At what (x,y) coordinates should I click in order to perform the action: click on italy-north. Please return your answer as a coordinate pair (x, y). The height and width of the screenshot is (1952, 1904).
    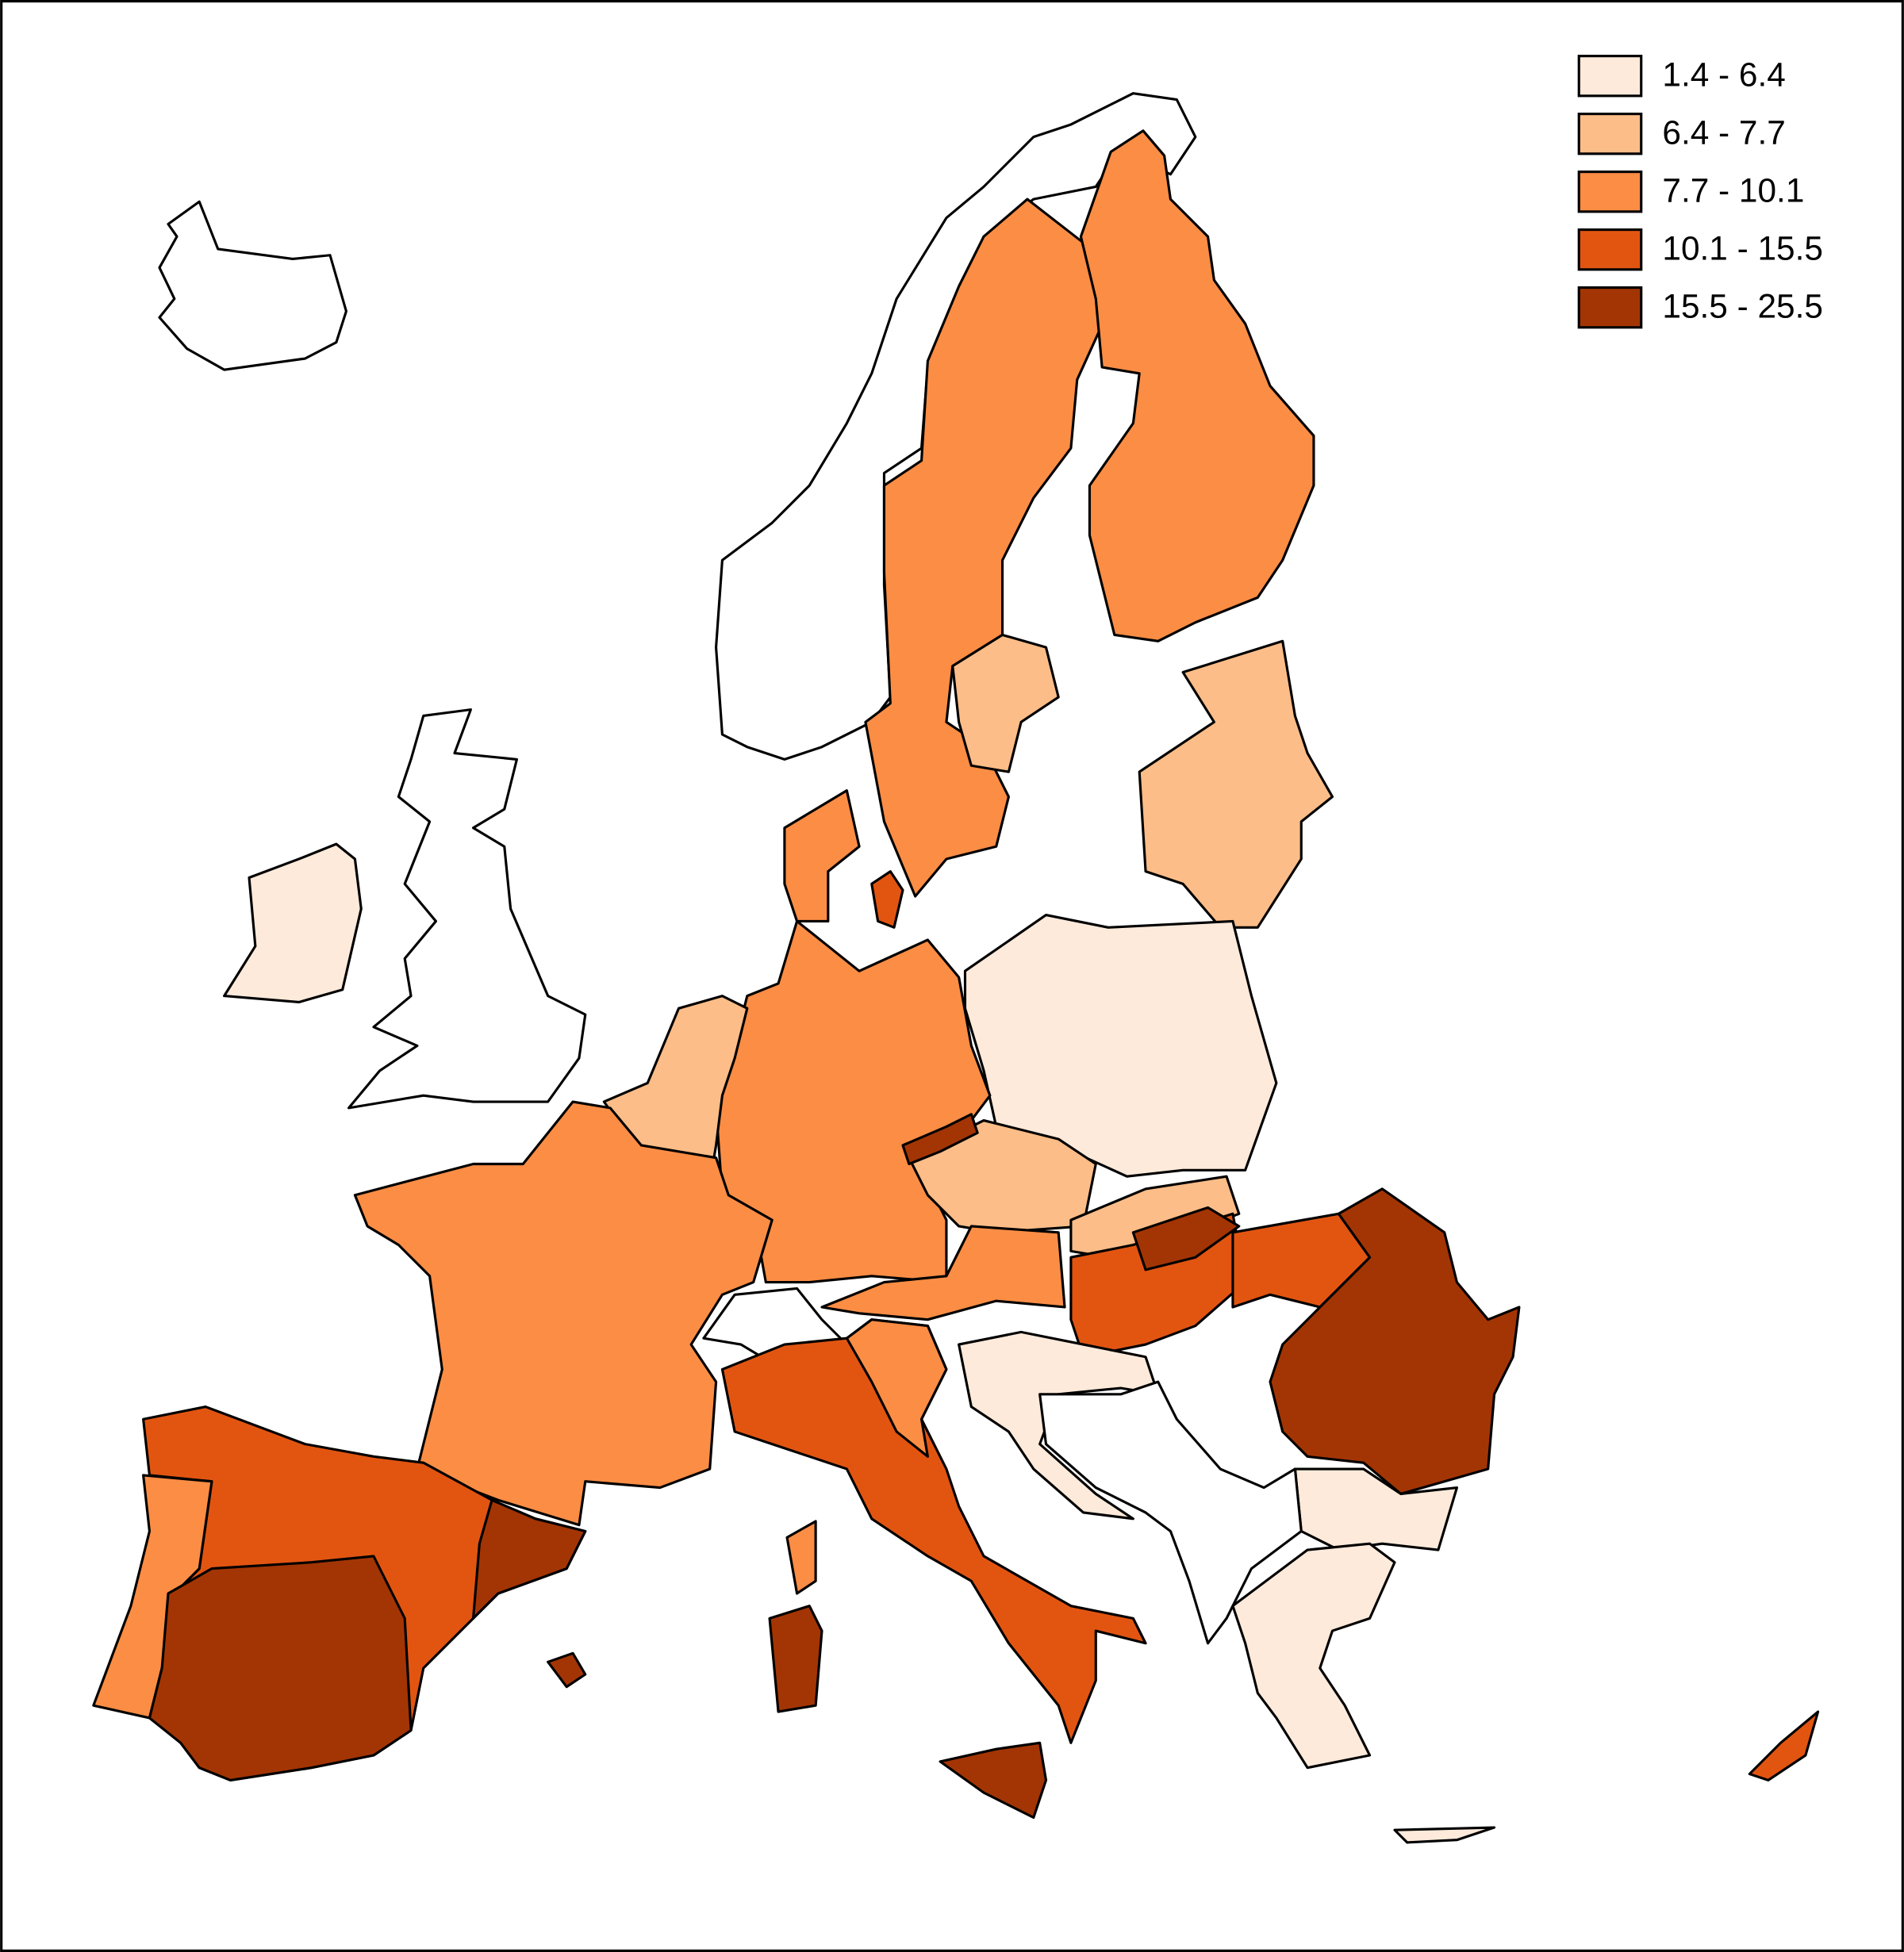
    Looking at the image, I should click on (896, 1388).